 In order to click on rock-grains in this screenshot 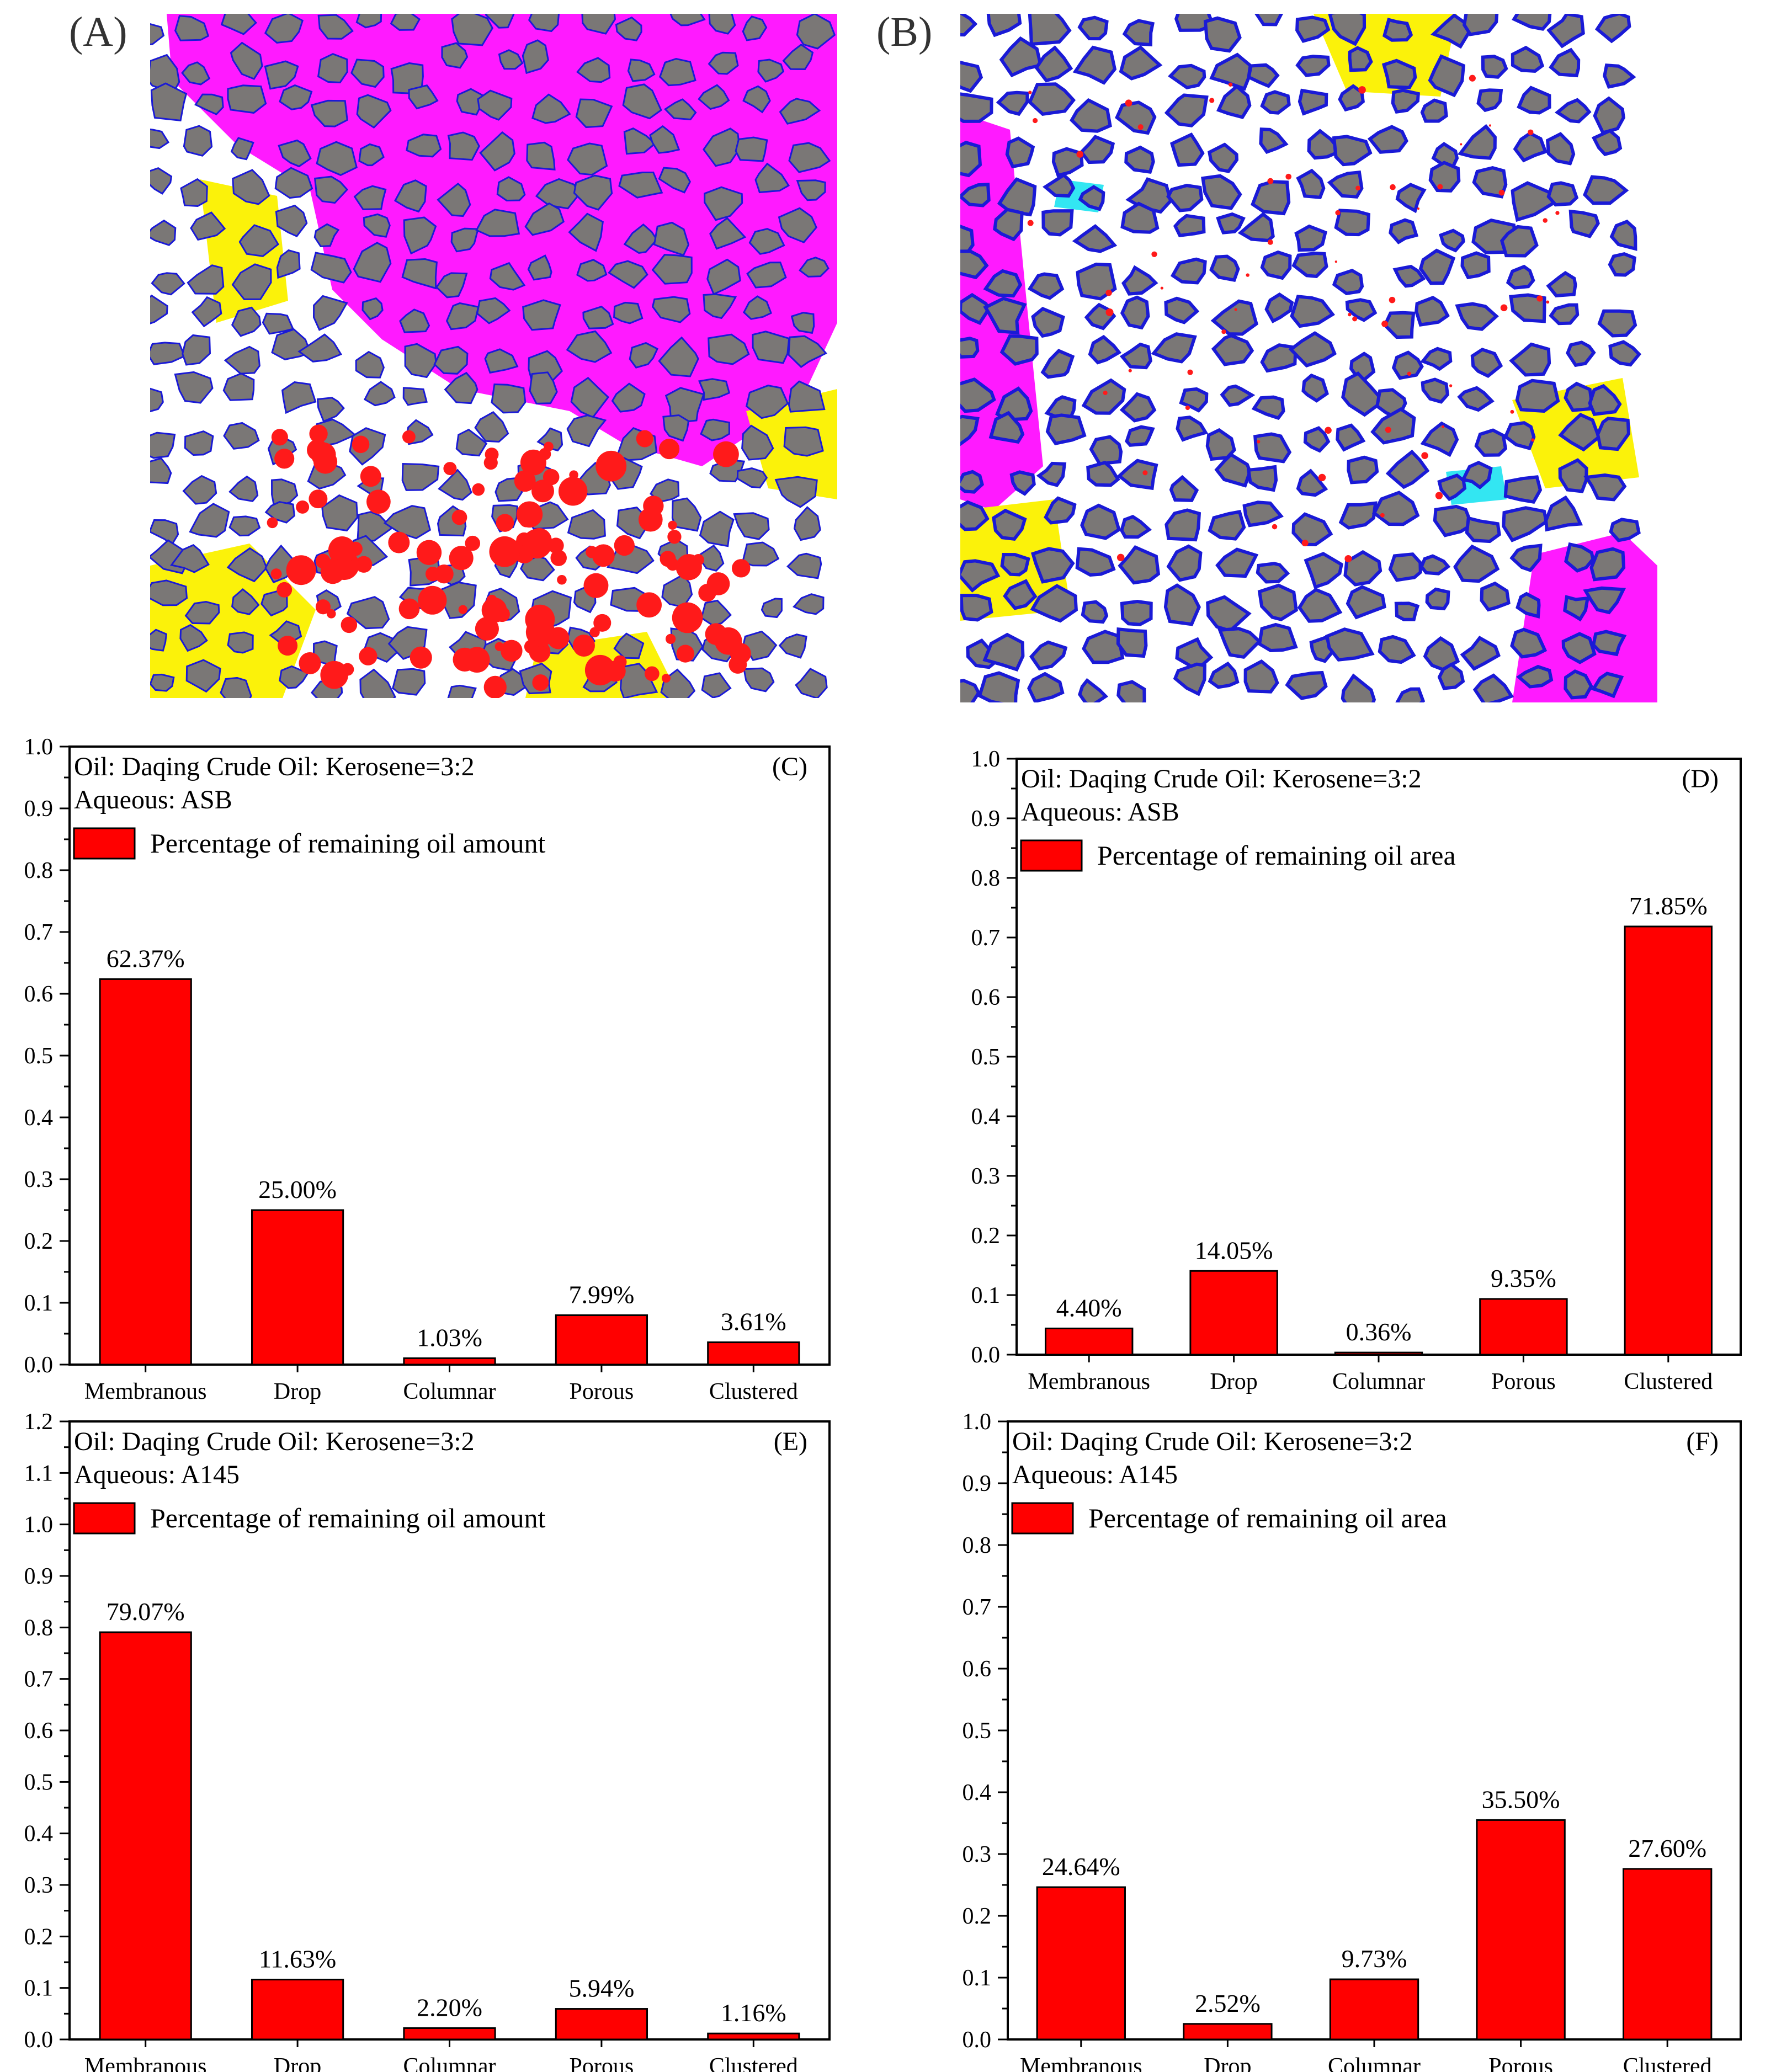, I will do `click(1301, 358)`.